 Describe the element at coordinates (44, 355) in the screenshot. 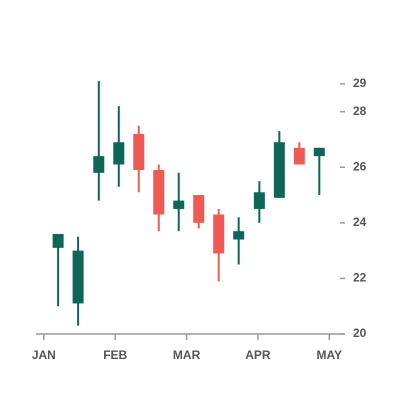

I see `x-tick-label: JAN` at that location.